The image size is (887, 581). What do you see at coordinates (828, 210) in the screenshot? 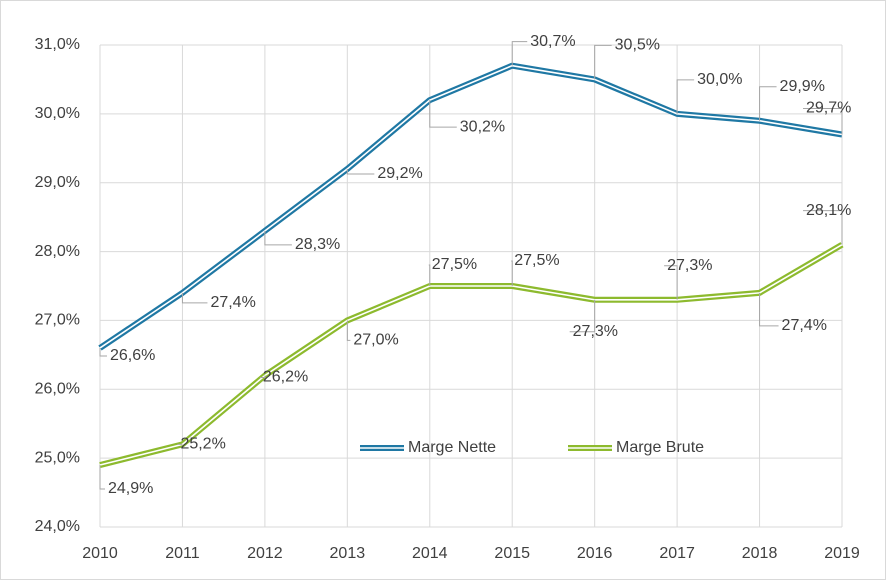
I see `data-label: 28,1%` at bounding box center [828, 210].